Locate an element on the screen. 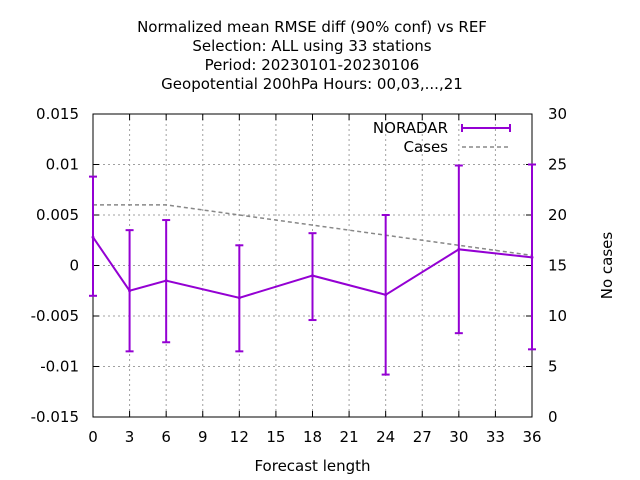  x-tick-label: 12 is located at coordinates (239, 437).